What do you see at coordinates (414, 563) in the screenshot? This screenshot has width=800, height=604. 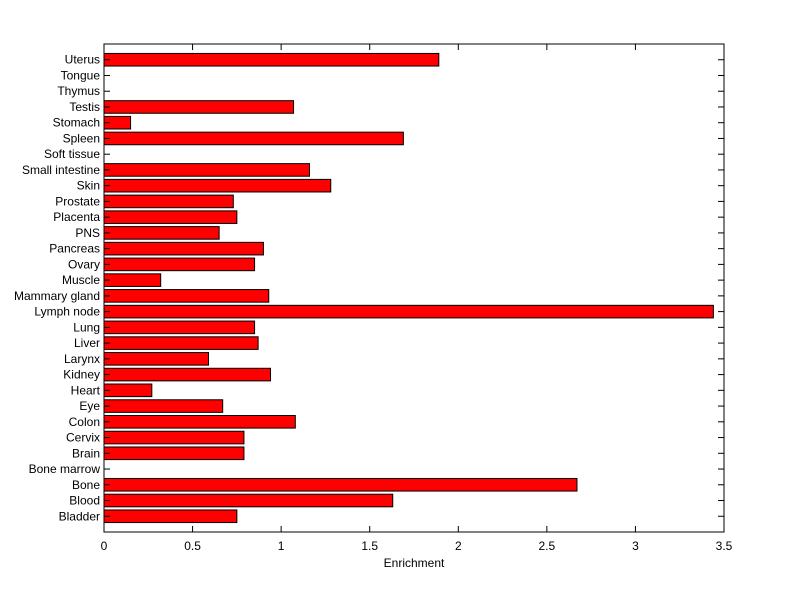 I see `x-axis-label: Enrichment` at bounding box center [414, 563].